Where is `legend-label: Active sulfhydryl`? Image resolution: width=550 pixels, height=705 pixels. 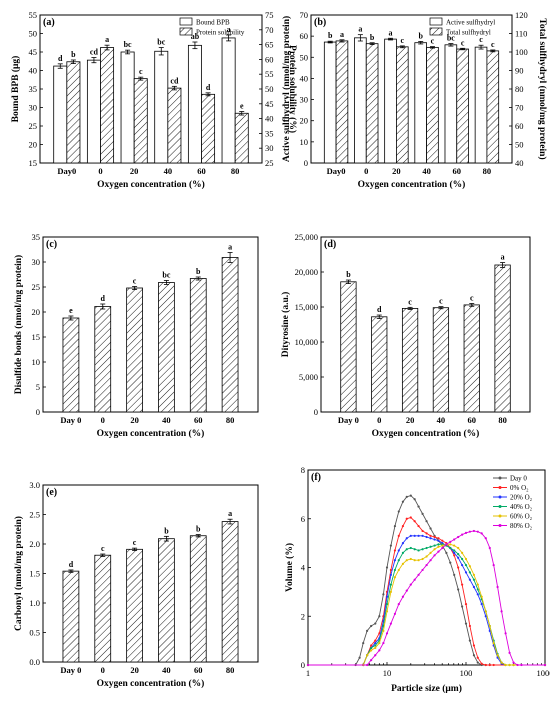 legend-label: Active sulfhydryl is located at coordinates (470, 23).